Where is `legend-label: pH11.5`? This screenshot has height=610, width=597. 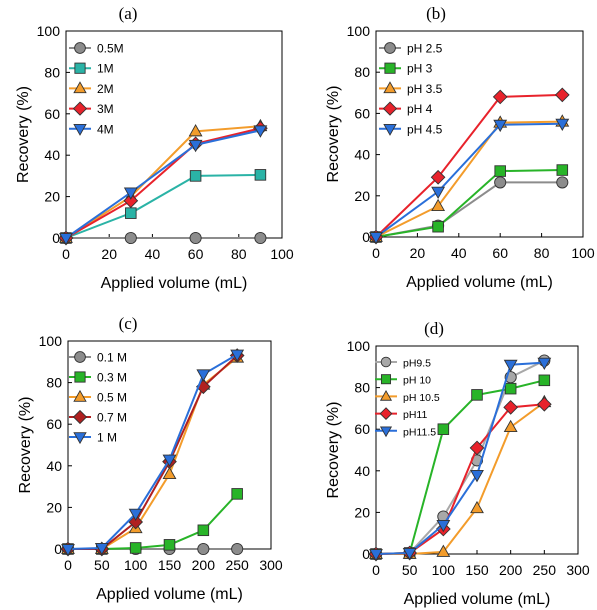
legend-label: pH11.5 is located at coordinates (419, 432).